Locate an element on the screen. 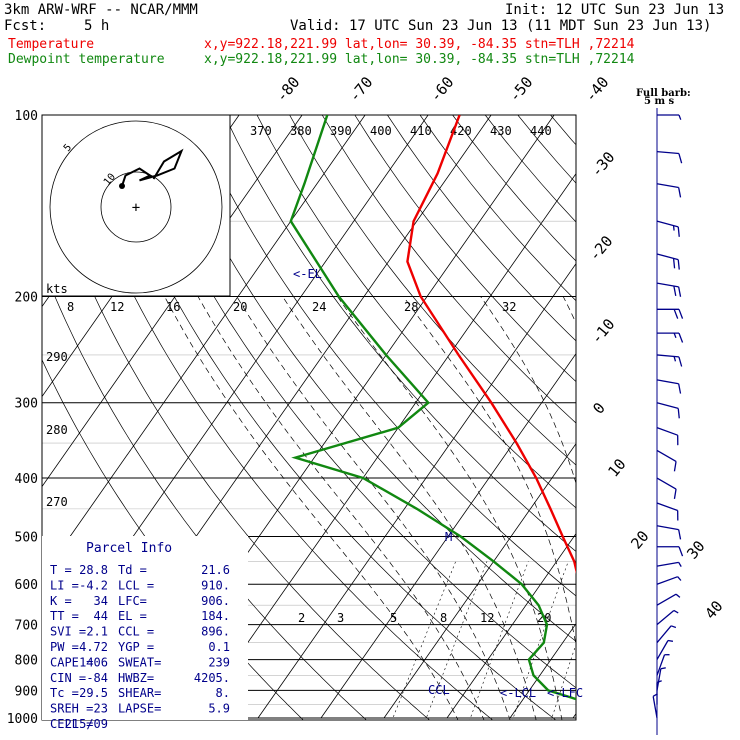 The image size is (740, 740). parcel-param-value: 906. is located at coordinates (215, 601).